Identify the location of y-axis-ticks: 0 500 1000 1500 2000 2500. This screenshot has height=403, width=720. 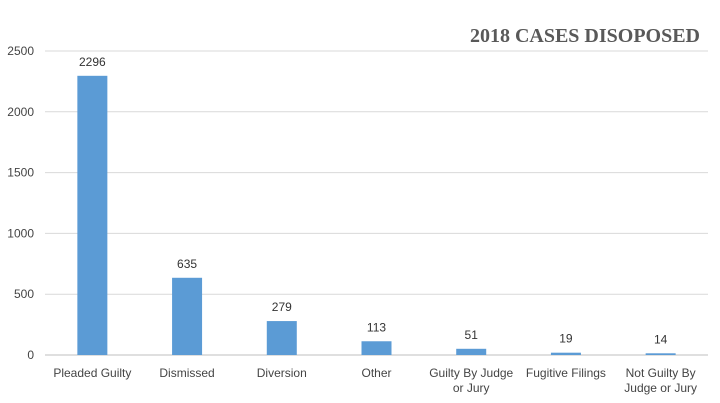
(20, 203).